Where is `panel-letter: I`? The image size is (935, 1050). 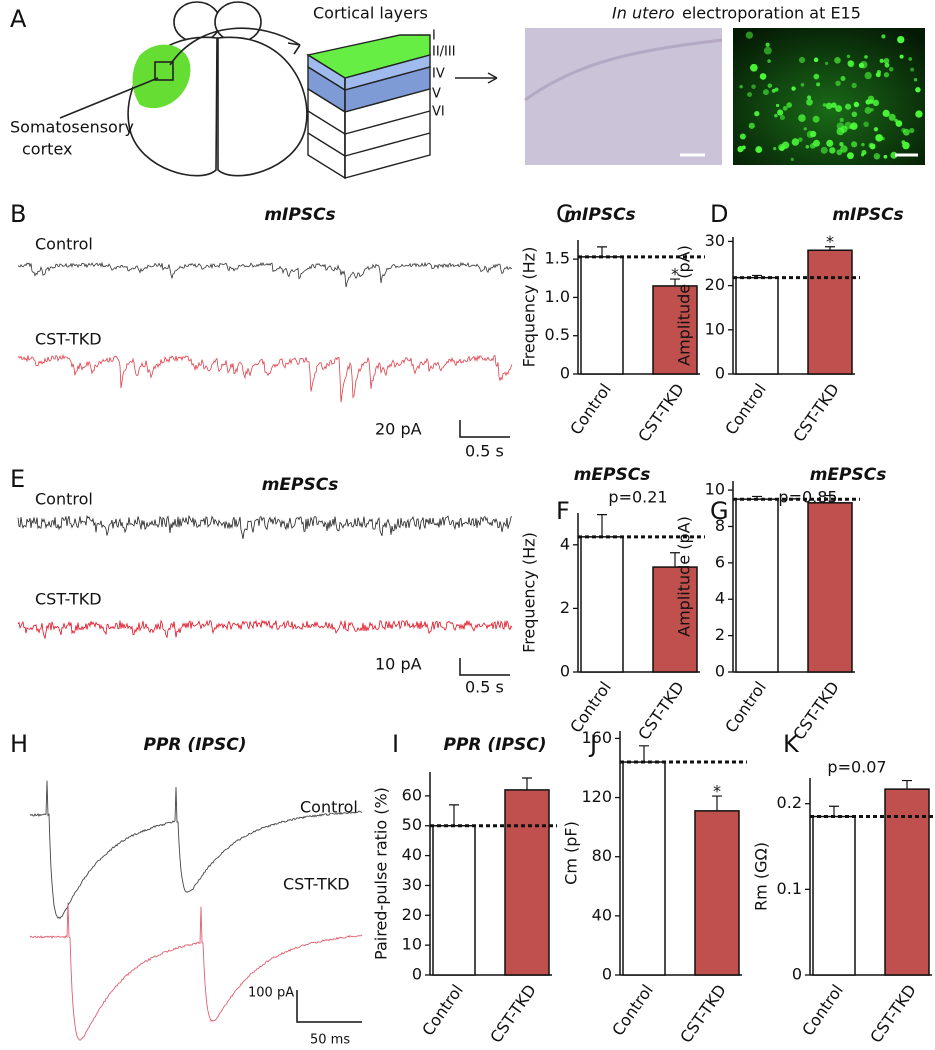
panel-letter: I is located at coordinates (395, 744).